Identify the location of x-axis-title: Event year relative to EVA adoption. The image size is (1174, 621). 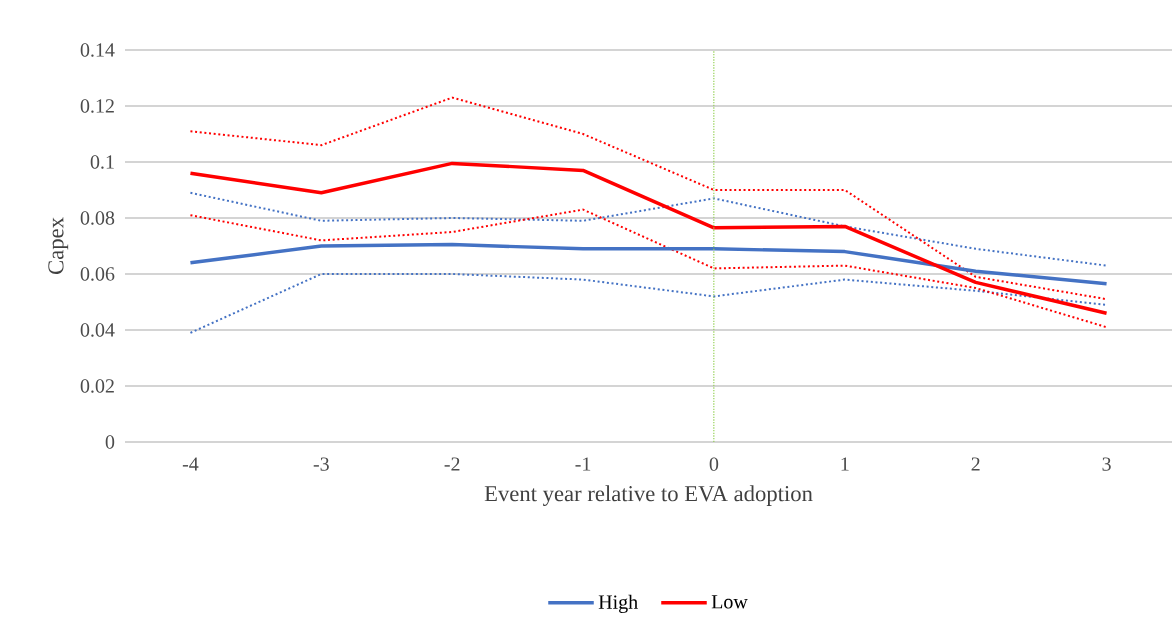
(648, 495).